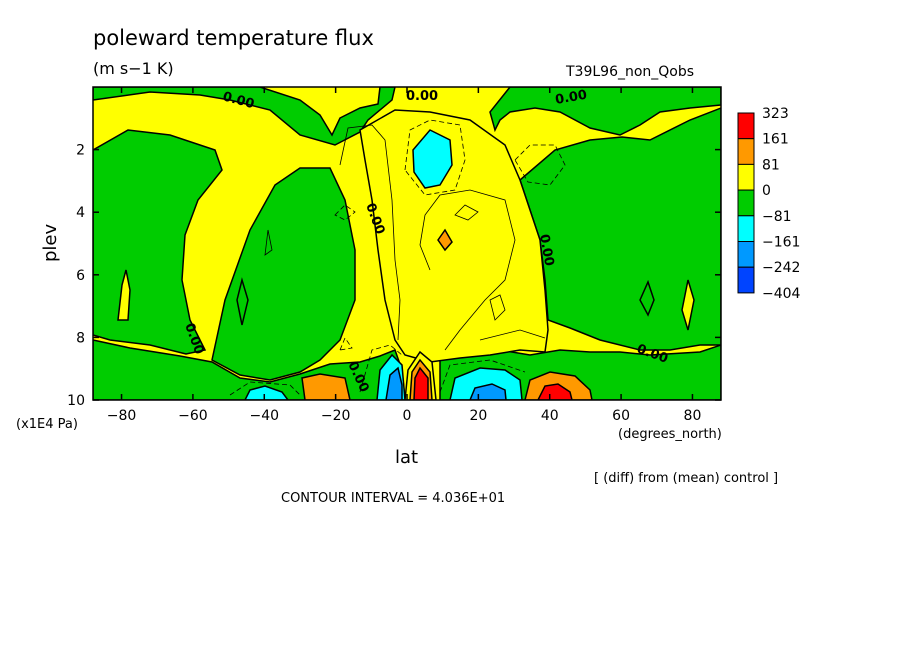 This screenshot has height=654, width=904. What do you see at coordinates (445, 240) in the screenshot?
I see `region-orange-diamond` at bounding box center [445, 240].